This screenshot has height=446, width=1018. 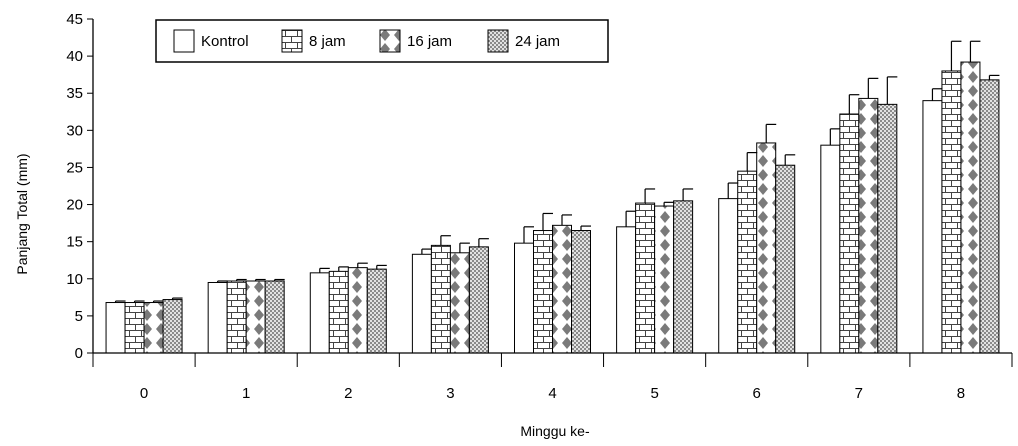 What do you see at coordinates (429, 41) in the screenshot?
I see `legend-label: 16 jam` at bounding box center [429, 41].